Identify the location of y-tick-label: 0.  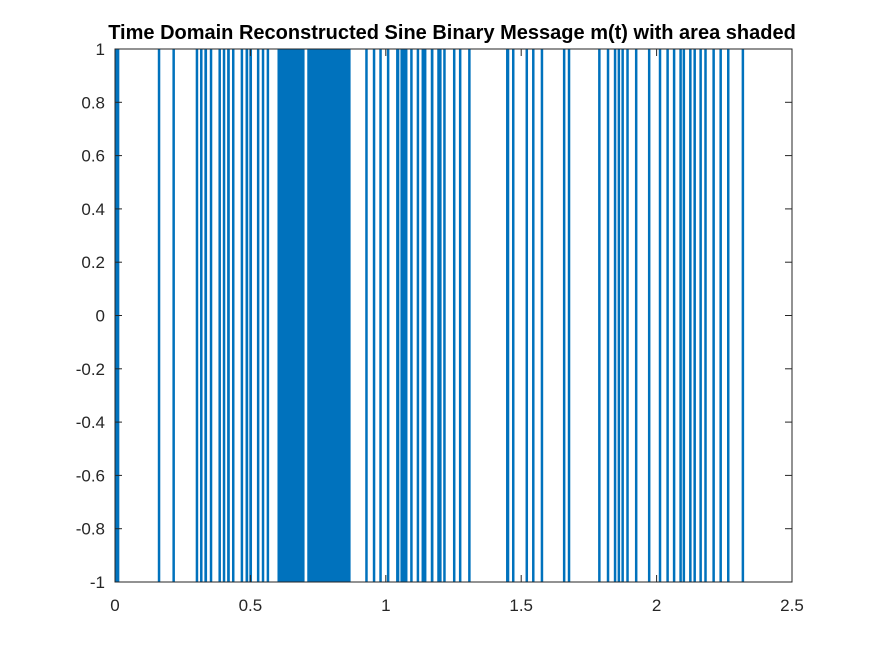
(100, 316).